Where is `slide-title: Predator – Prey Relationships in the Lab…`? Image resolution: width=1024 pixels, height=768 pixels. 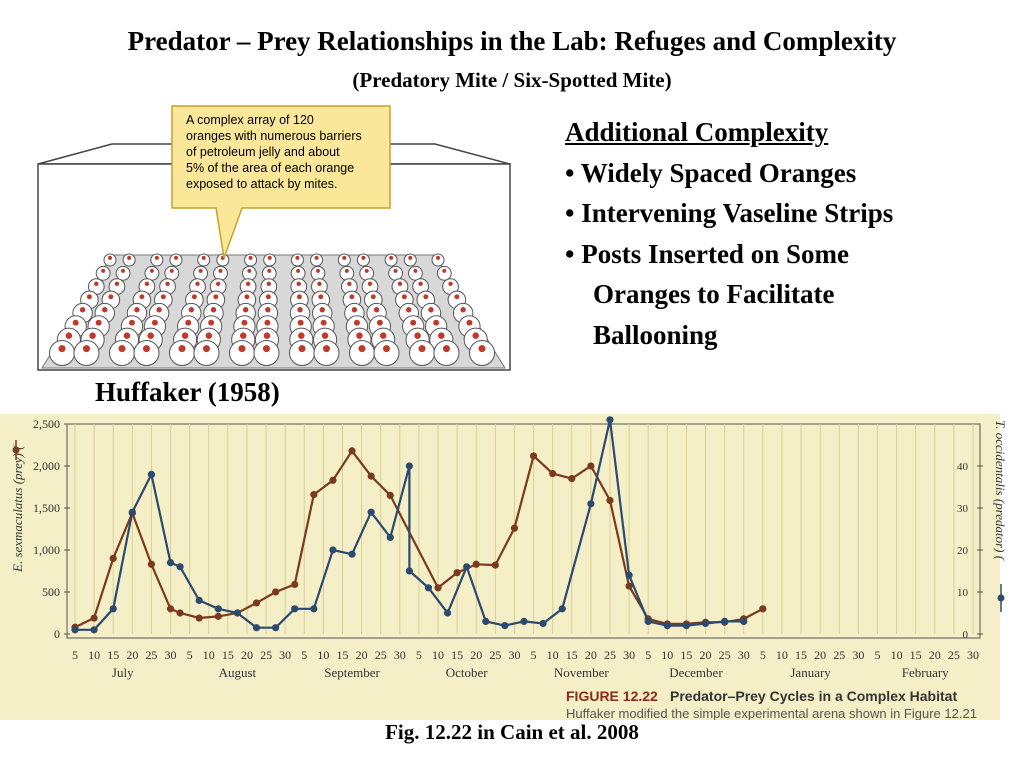 slide-title: Predator – Prey Relationships in the Lab… is located at coordinates (512, 41).